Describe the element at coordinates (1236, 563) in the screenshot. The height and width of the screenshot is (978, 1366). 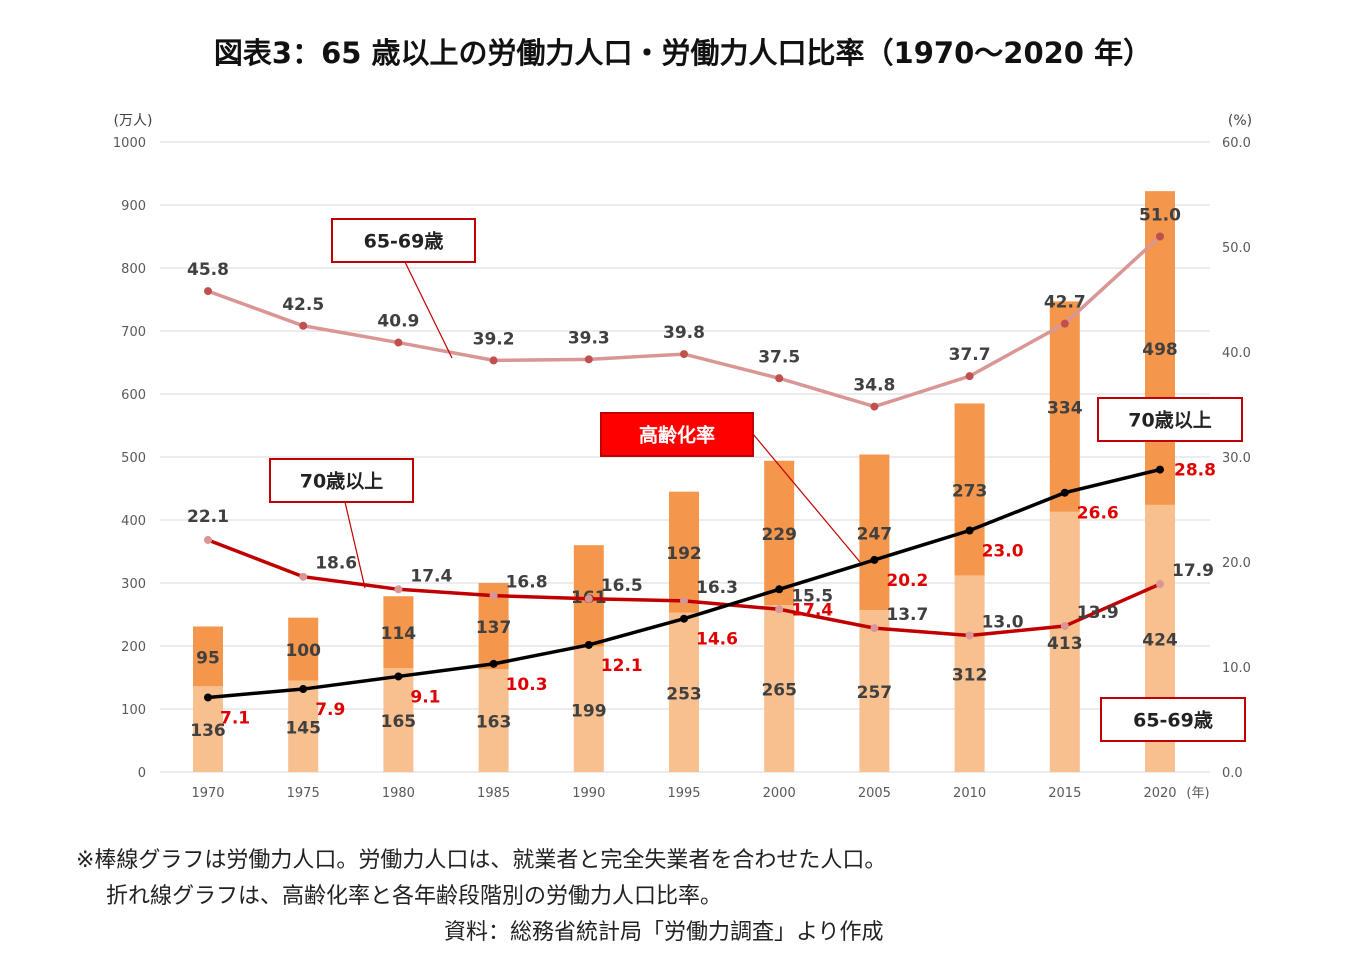
I see `y-right-tick-label: 20.0` at that location.